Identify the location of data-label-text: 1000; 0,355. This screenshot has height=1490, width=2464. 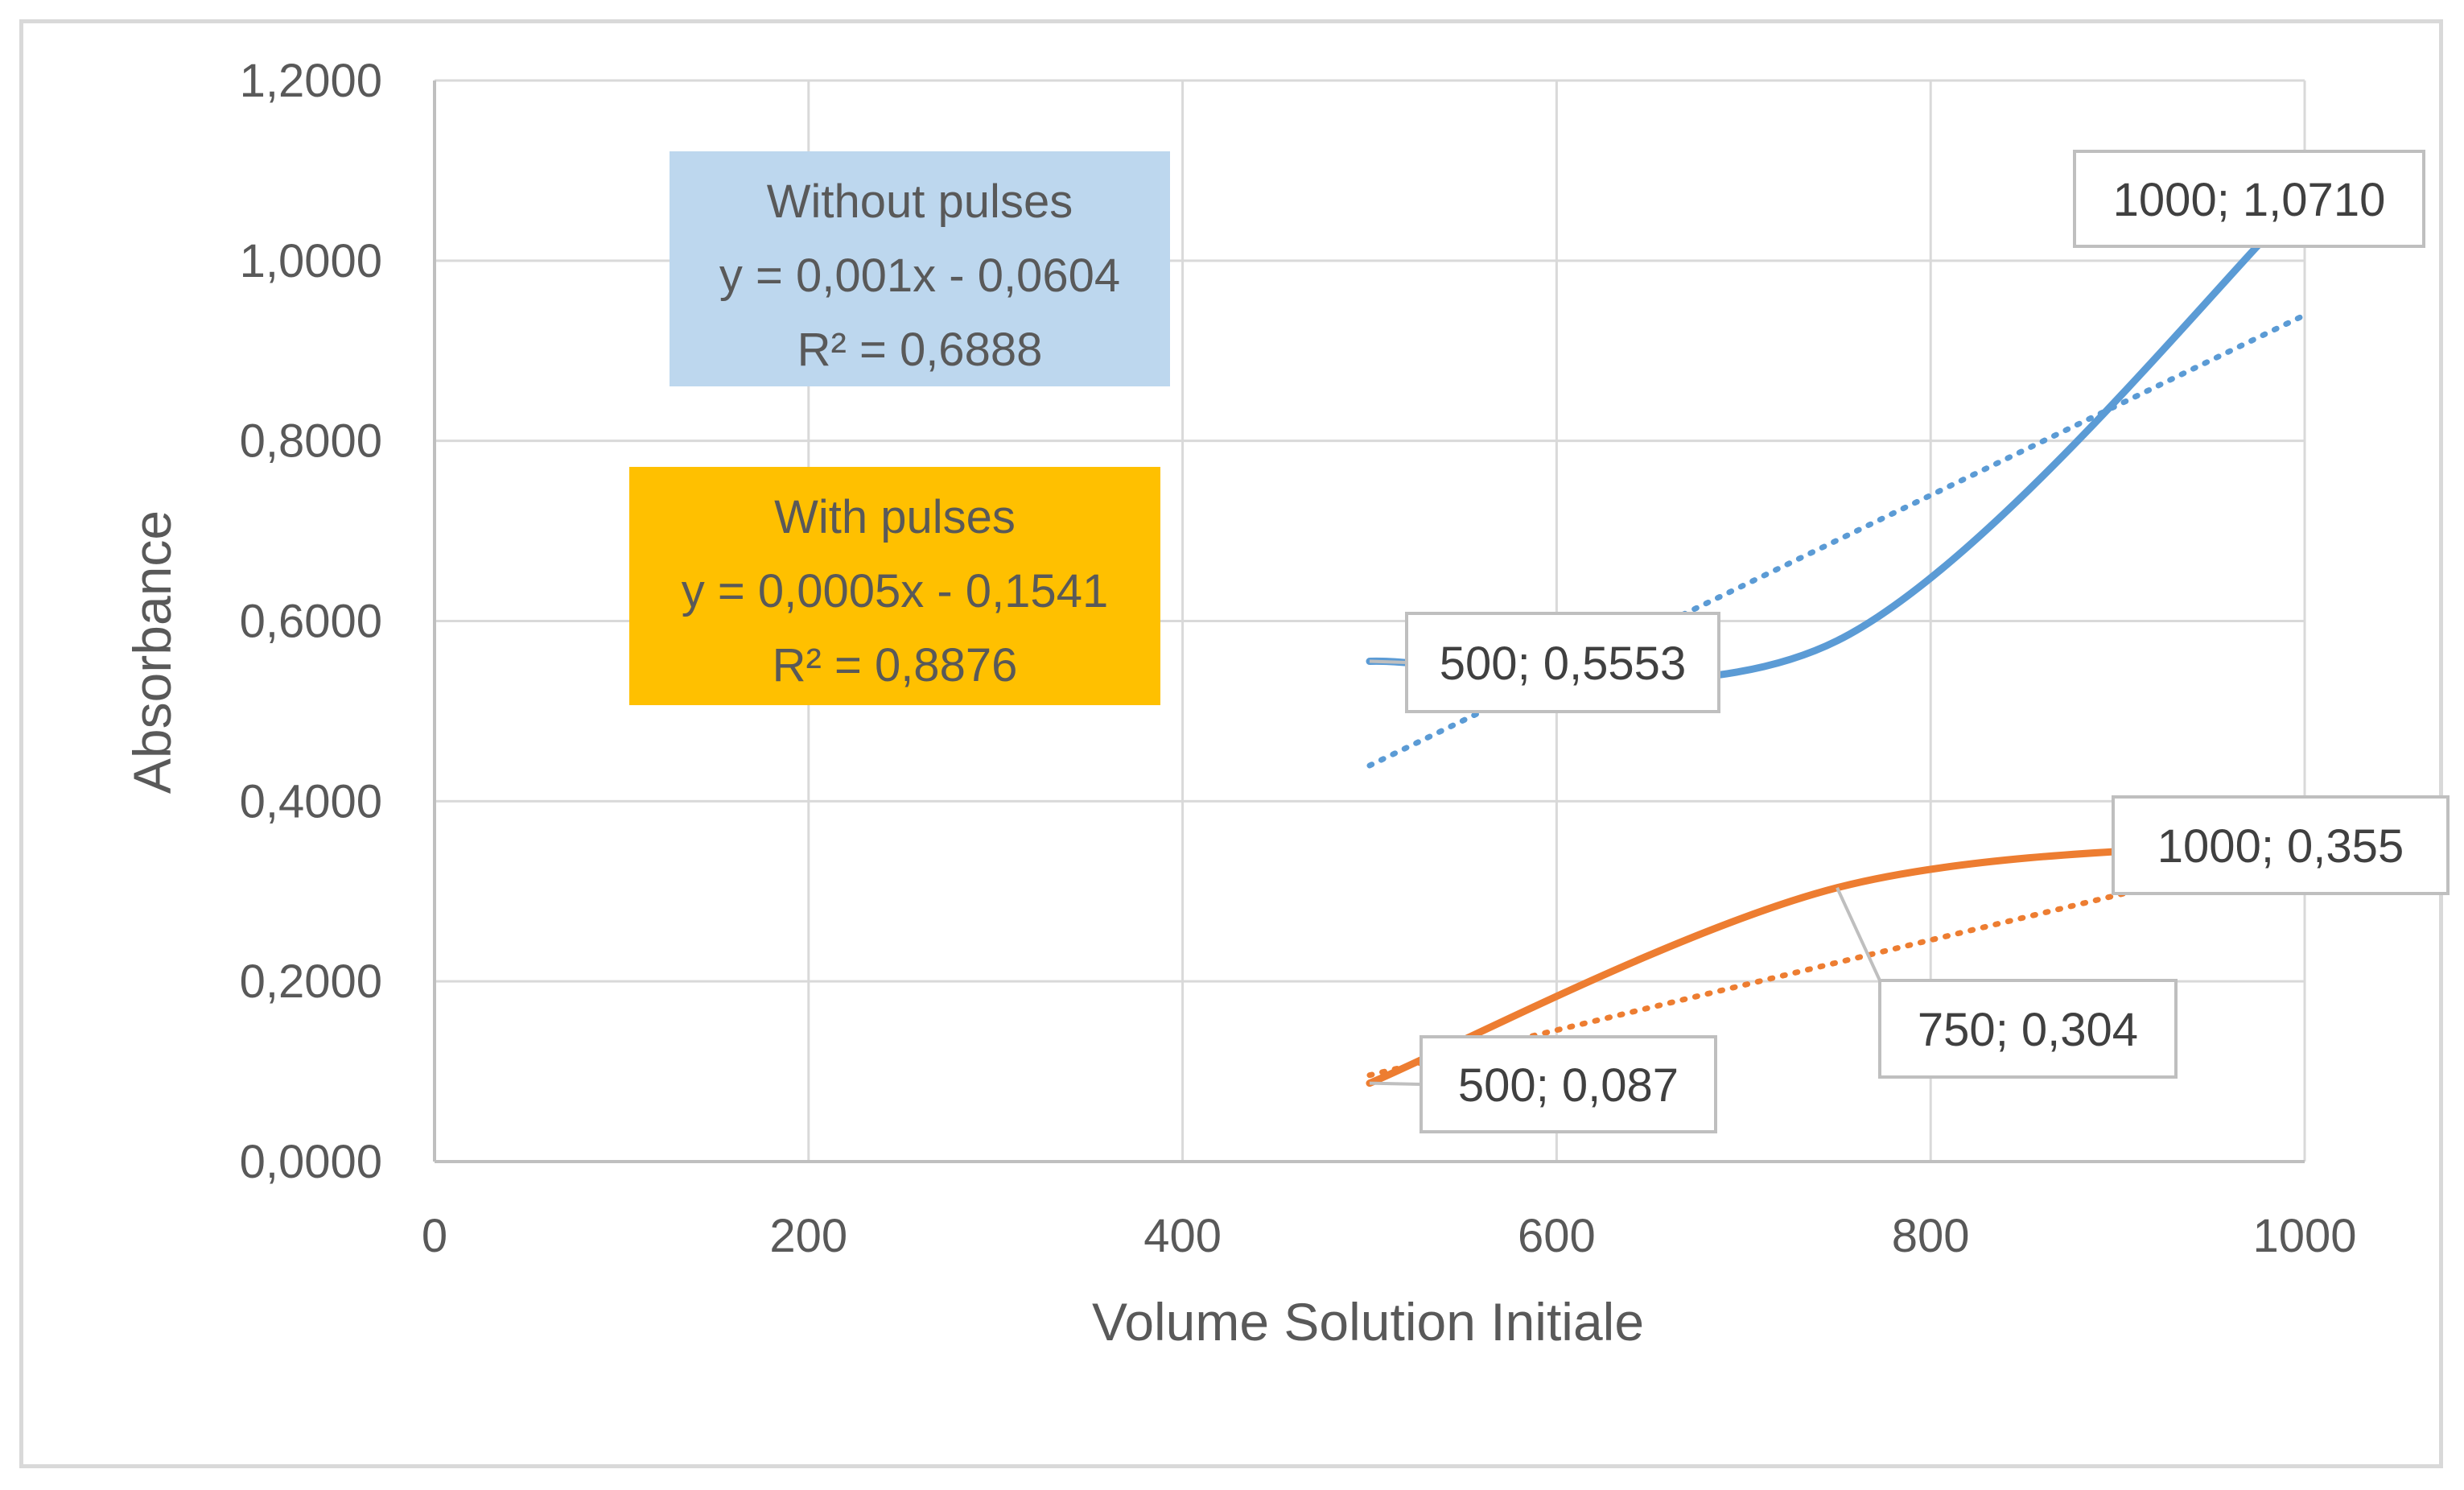
(2280, 846).